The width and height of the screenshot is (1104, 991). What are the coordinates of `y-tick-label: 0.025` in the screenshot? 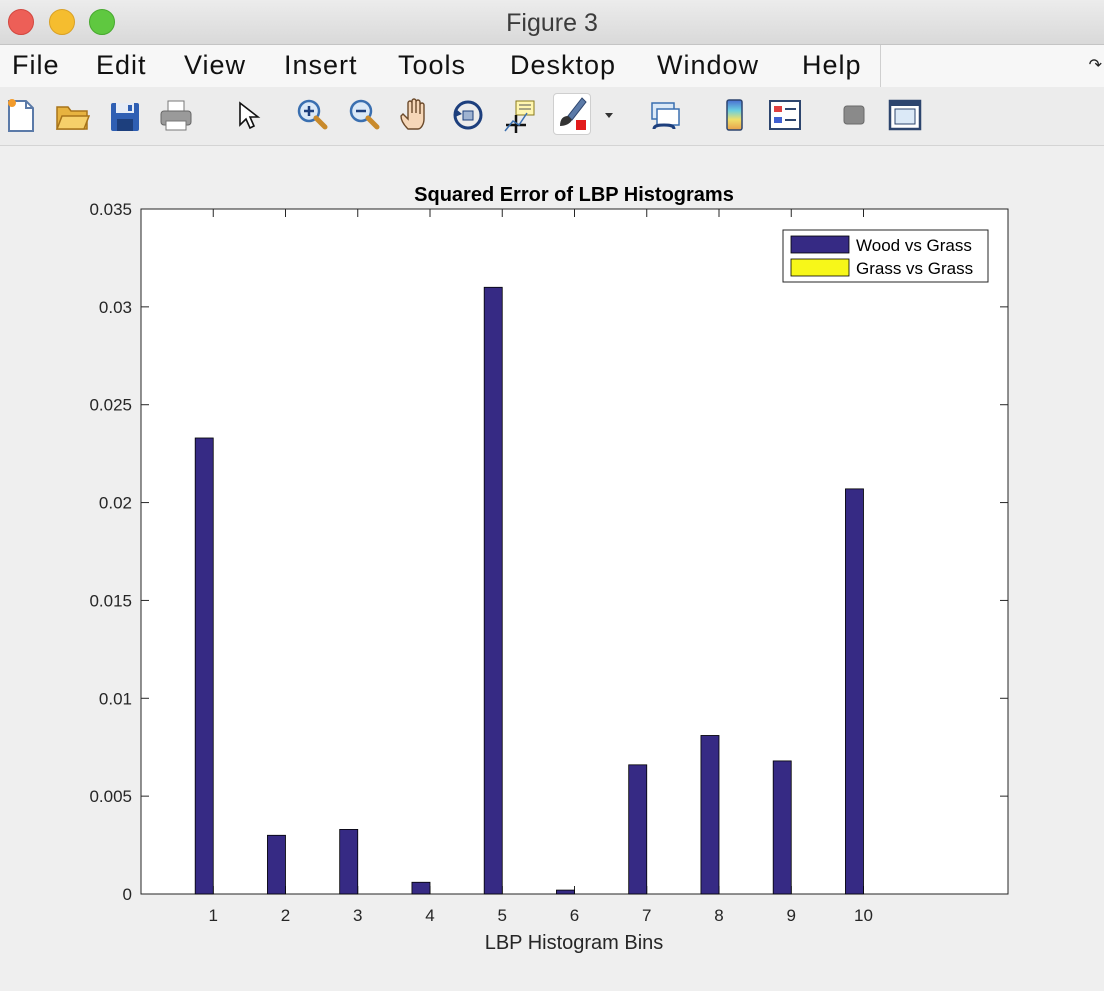 It's located at (110, 405).